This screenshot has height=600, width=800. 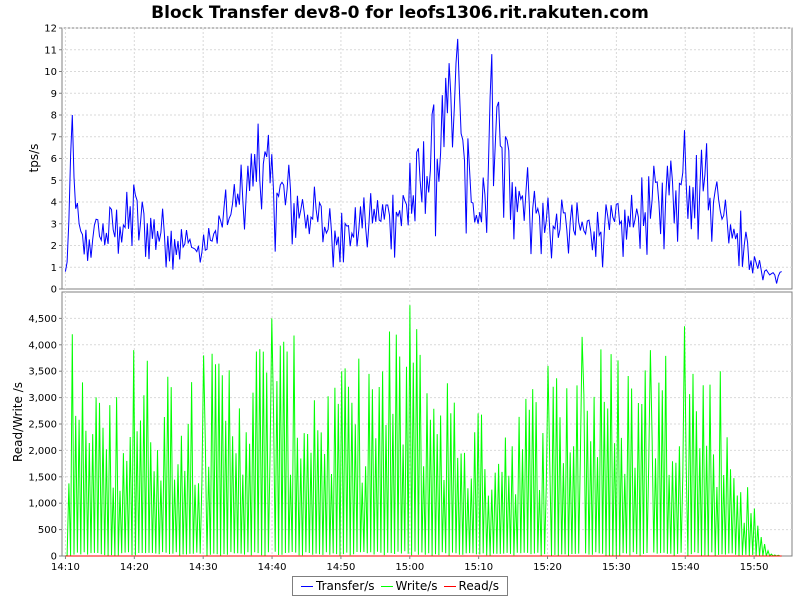 I want to click on read-write-axis-label: Read/Write /s, so click(x=18, y=422).